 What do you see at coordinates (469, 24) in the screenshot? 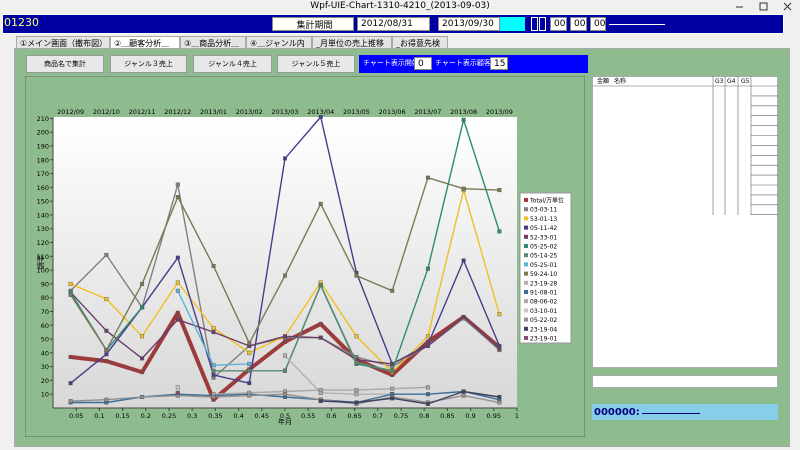
I see `end-date: 2013/09/30` at bounding box center [469, 24].